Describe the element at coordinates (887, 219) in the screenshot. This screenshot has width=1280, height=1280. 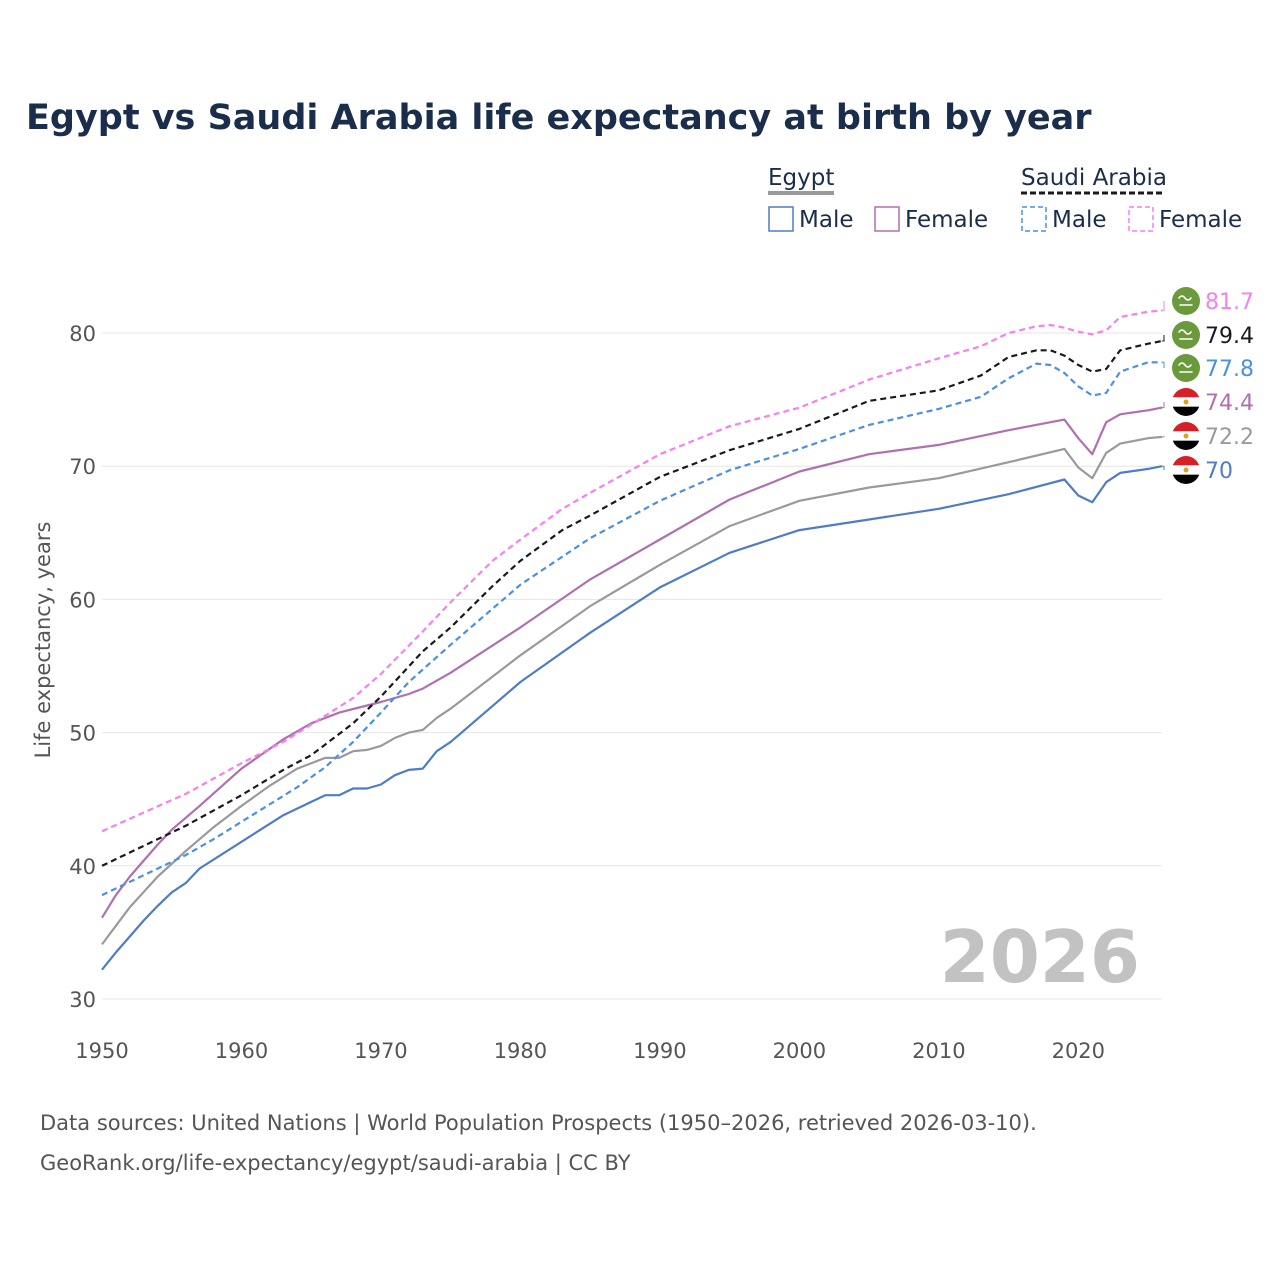
I see `legend-swatch-egypt-female` at that location.